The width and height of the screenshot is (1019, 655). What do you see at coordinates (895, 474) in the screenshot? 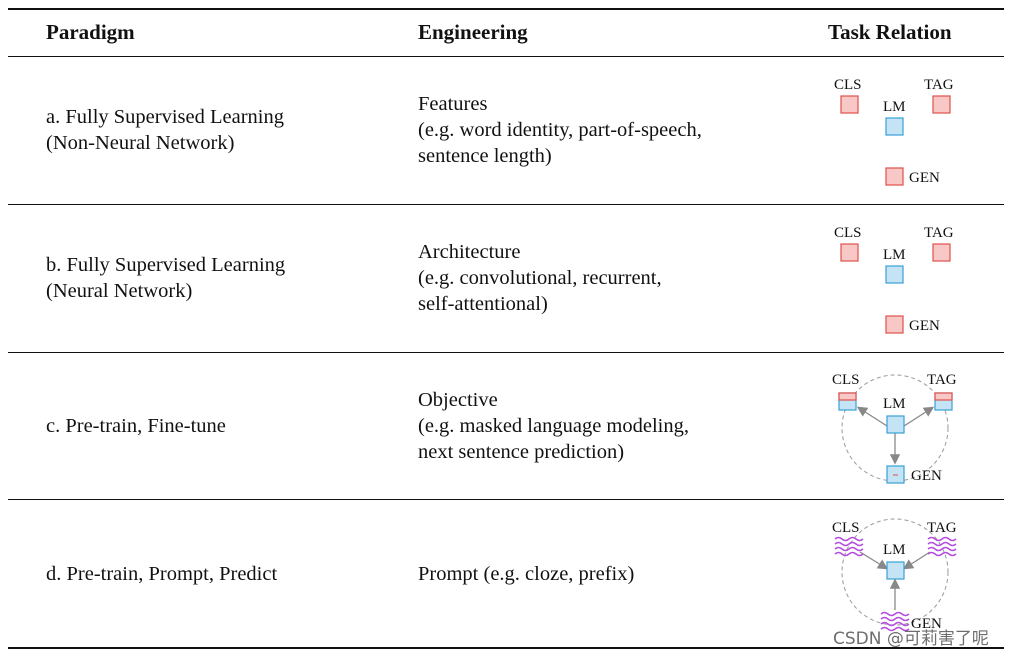
I see `gen-head-box` at bounding box center [895, 474].